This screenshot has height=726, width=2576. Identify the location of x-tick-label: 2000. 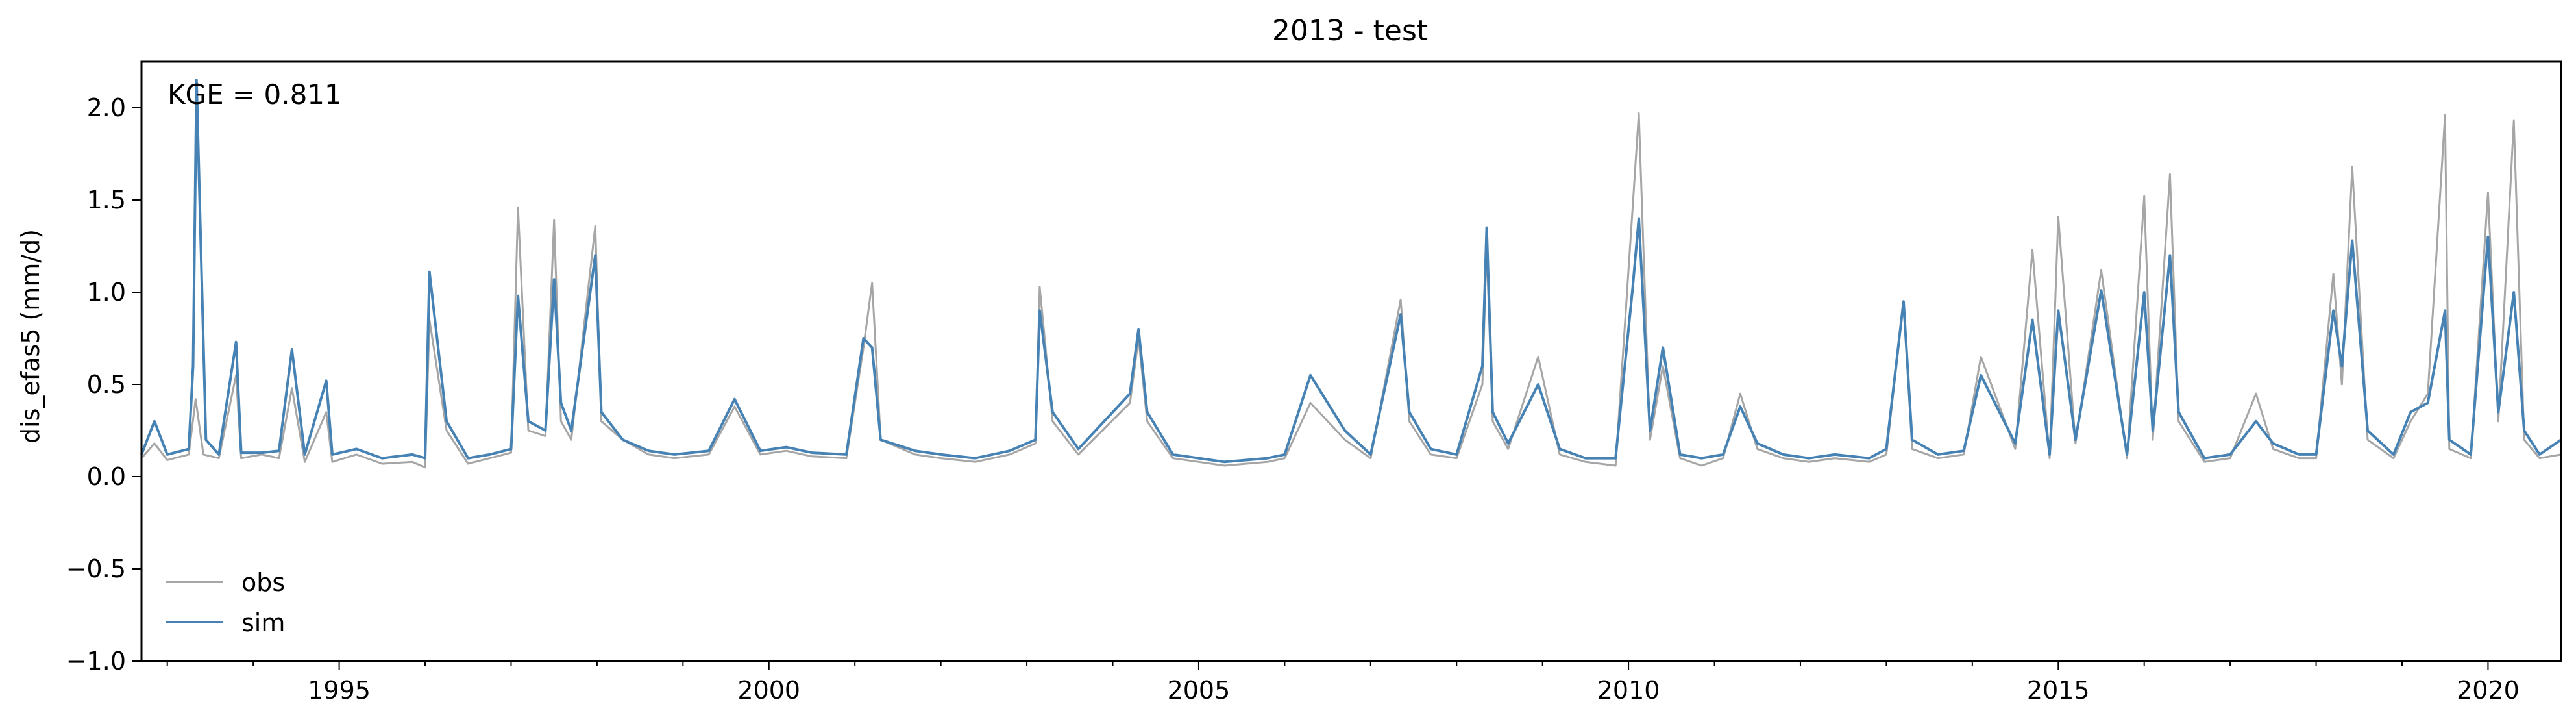
(768, 690).